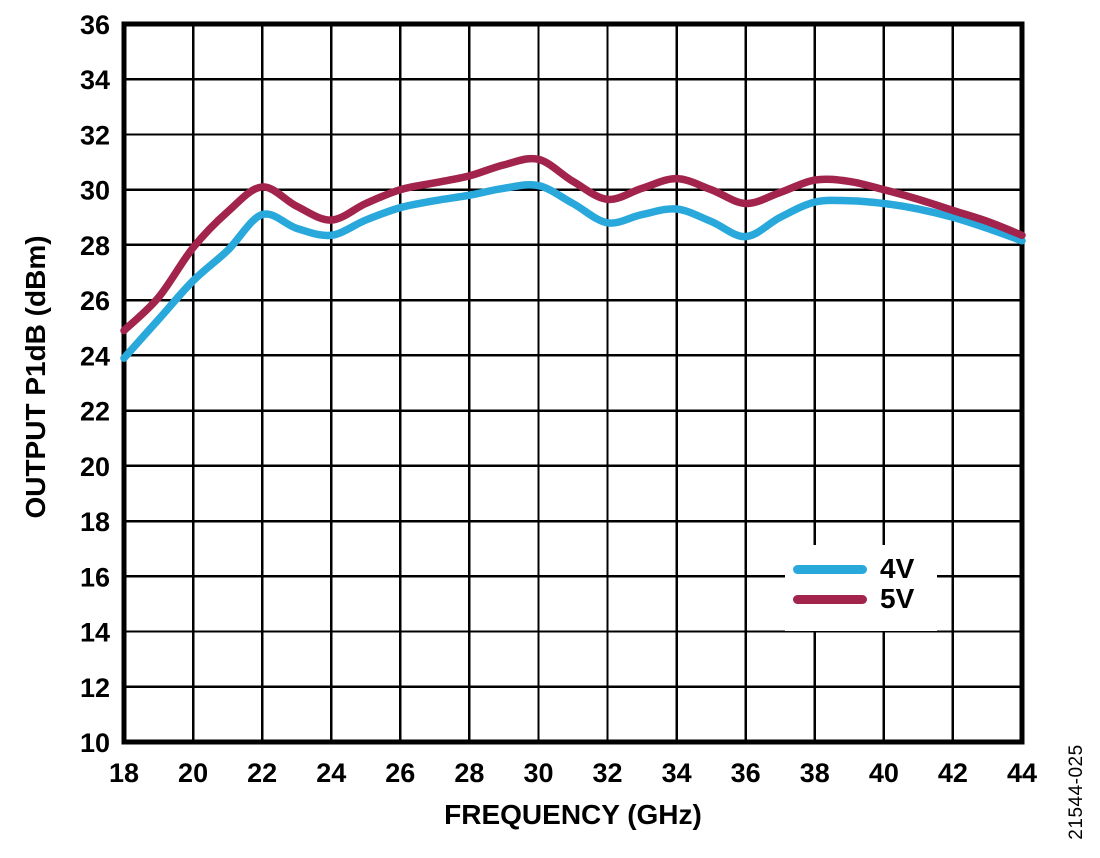 This screenshot has width=1100, height=858. What do you see at coordinates (95, 135) in the screenshot?
I see `y-tick-label: 32` at bounding box center [95, 135].